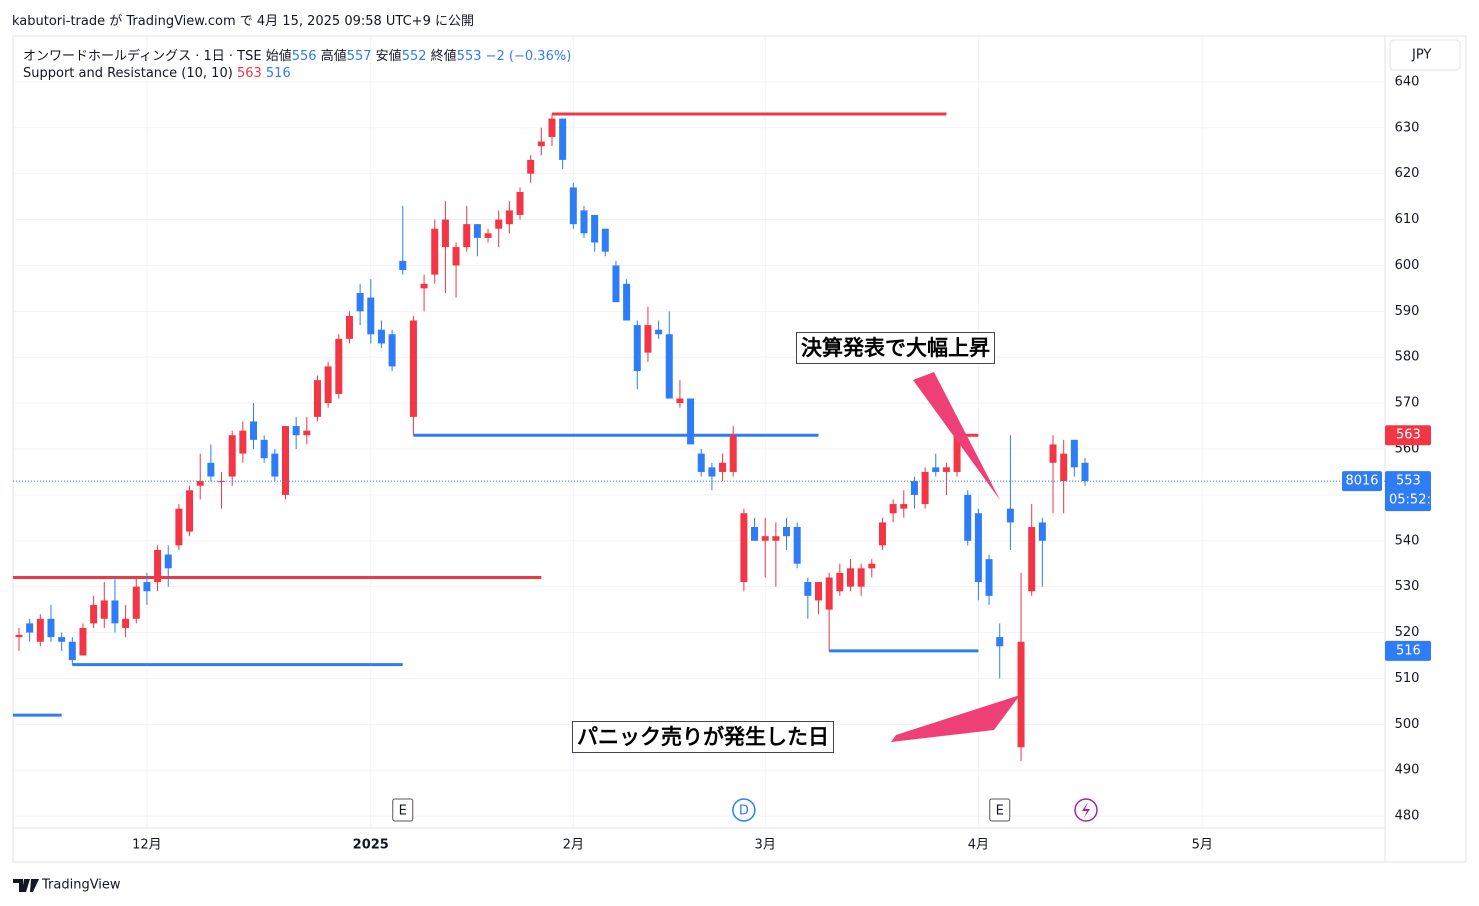 This screenshot has width=1479, height=906. I want to click on y-tick-label: 640, so click(1407, 81).